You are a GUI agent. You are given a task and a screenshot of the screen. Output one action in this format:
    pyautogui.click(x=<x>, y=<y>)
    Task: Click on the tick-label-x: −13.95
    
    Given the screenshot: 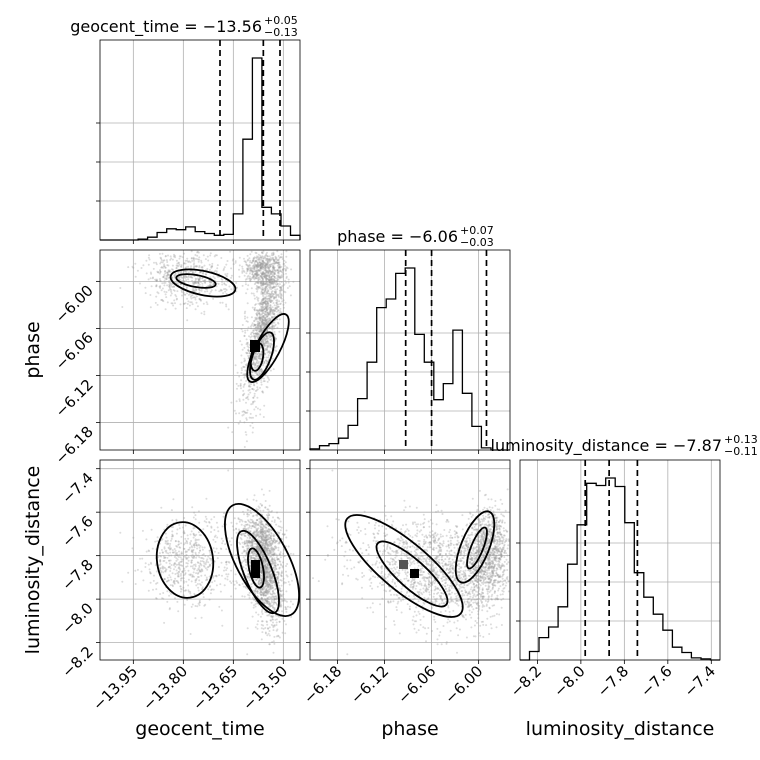 What is the action you would take?
    pyautogui.click(x=115, y=688)
    